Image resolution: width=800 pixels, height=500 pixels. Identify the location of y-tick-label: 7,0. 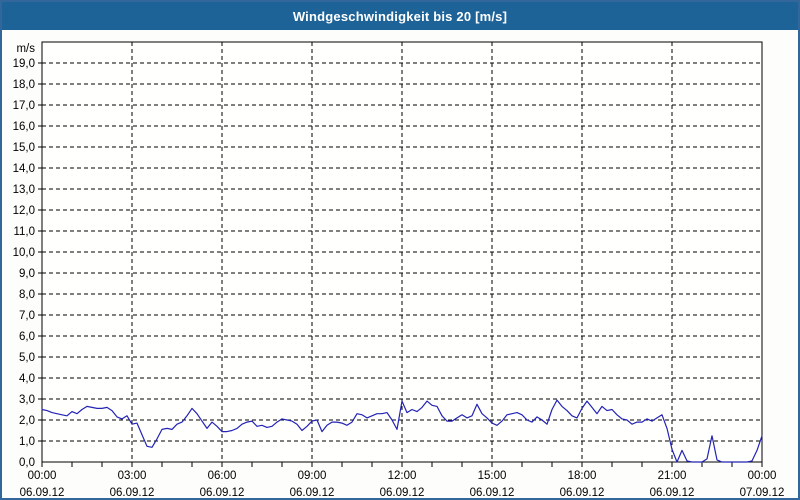
(27, 316).